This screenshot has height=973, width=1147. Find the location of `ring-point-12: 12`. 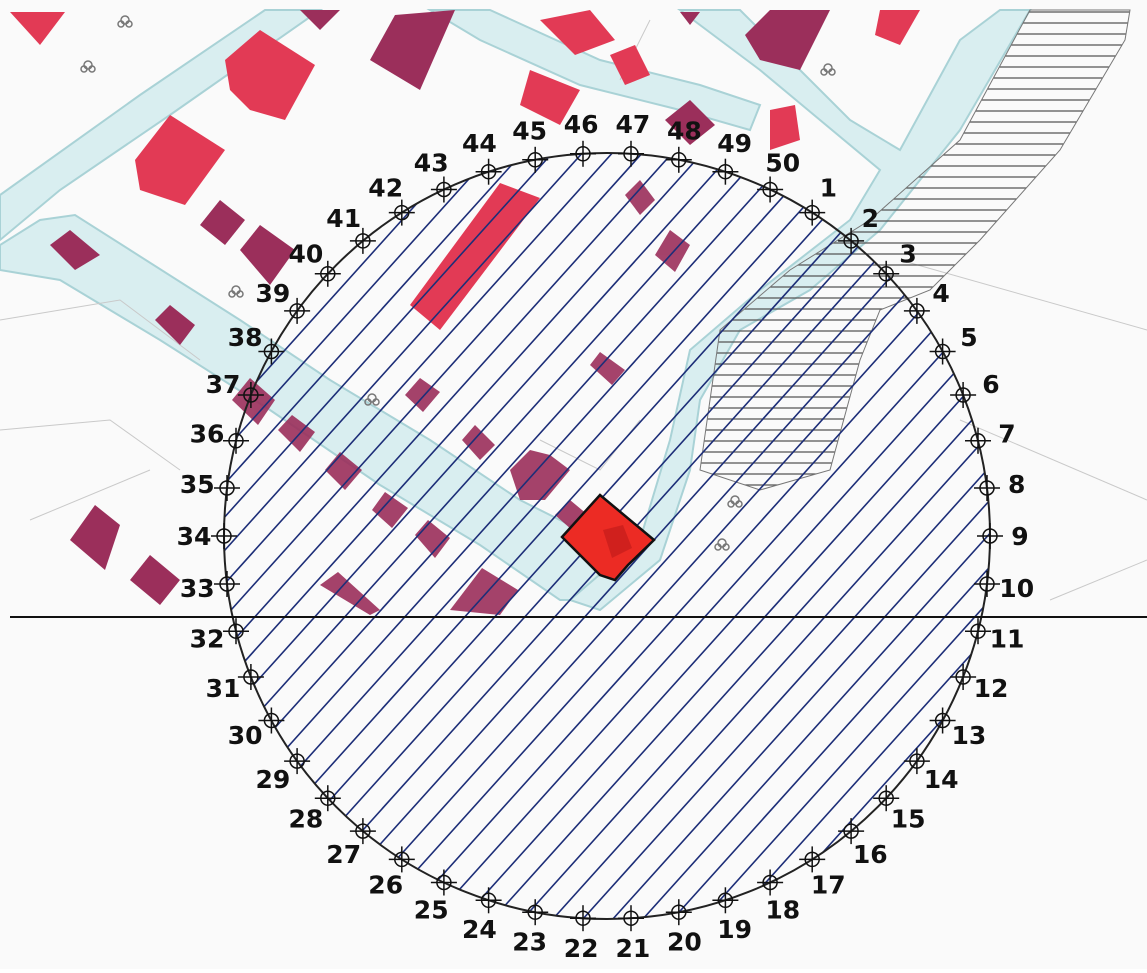

ring-point-12: 12 is located at coordinates (979, 683).